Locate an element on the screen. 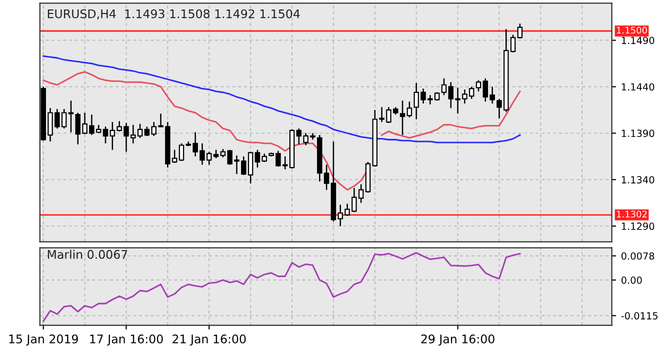 This screenshot has width=665, height=349. y-tick-label: -0.0115 is located at coordinates (639, 316).